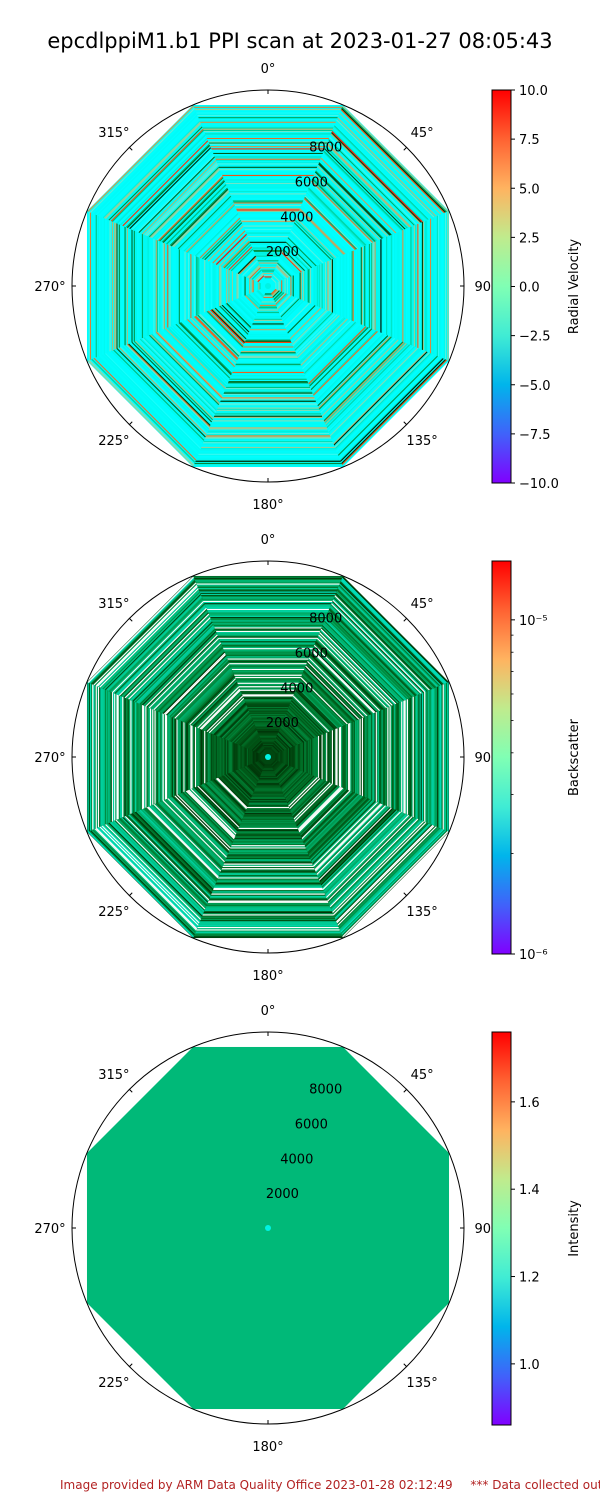  What do you see at coordinates (421, 1383) in the screenshot?
I see `theta-tick-label: 135°` at bounding box center [421, 1383].